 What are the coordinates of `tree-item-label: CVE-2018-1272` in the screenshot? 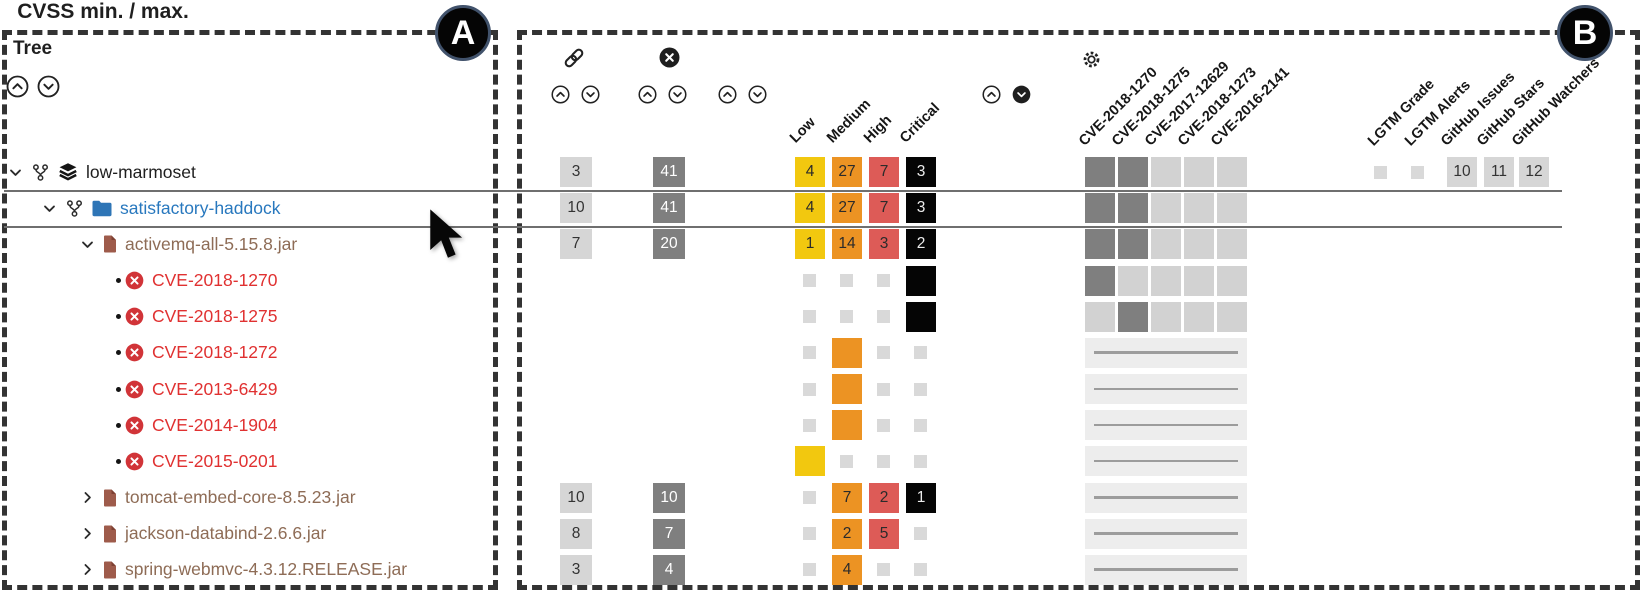 It's located at (215, 352).